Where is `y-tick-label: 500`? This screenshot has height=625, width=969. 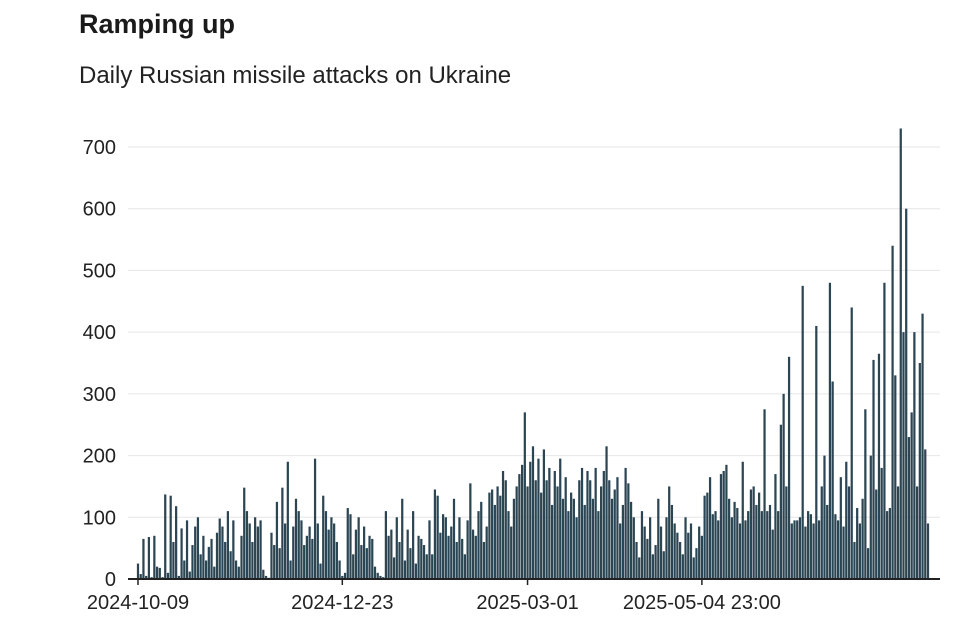 y-tick-label: 500 is located at coordinates (99, 271).